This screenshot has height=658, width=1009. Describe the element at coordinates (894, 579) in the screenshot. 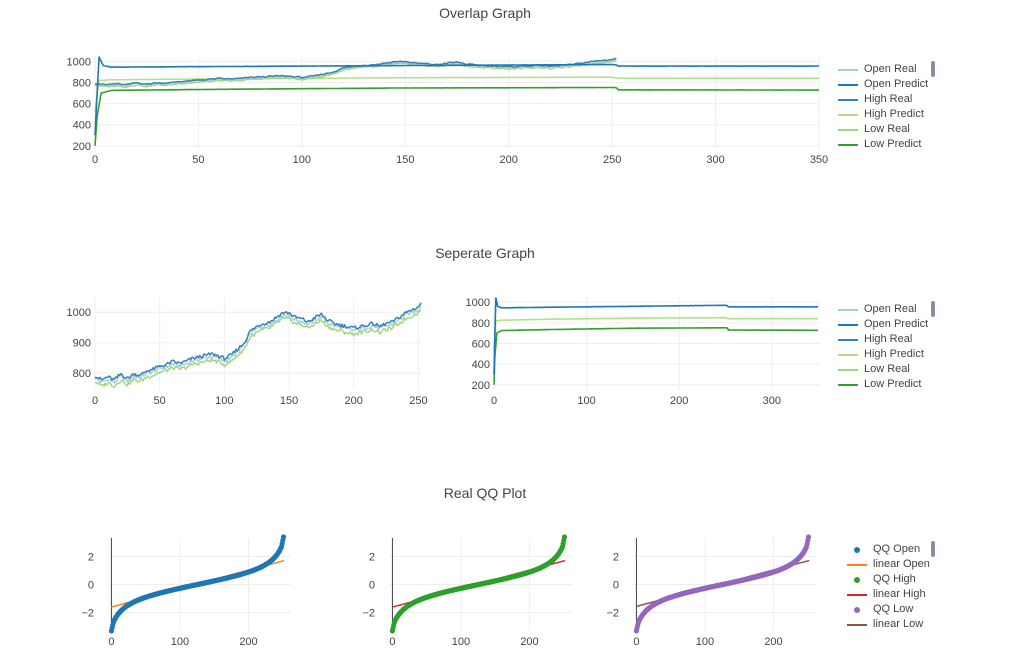

I see `legend-label: QQ High` at that location.